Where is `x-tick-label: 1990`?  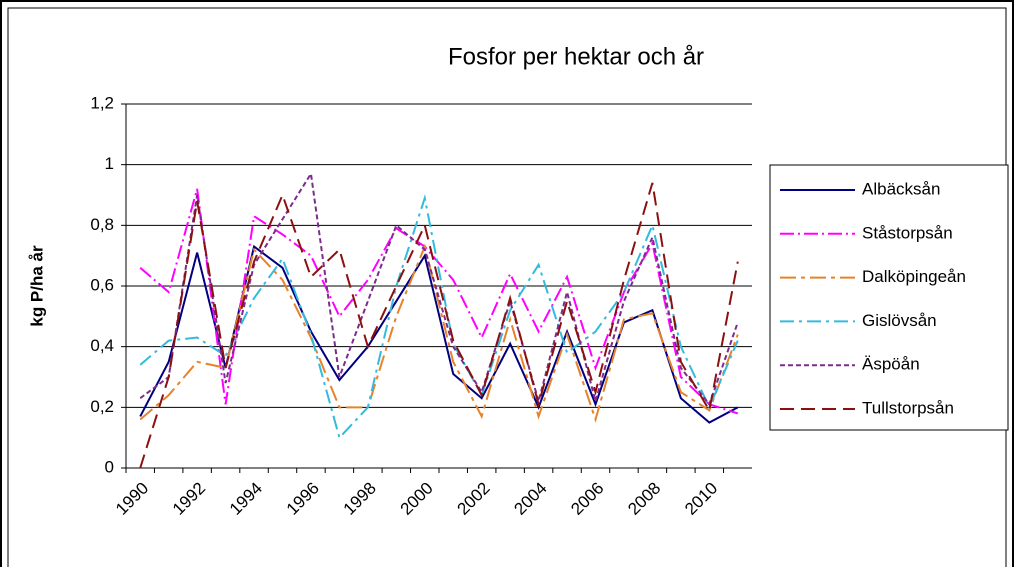 x-tick-label: 1990 is located at coordinates (132, 499).